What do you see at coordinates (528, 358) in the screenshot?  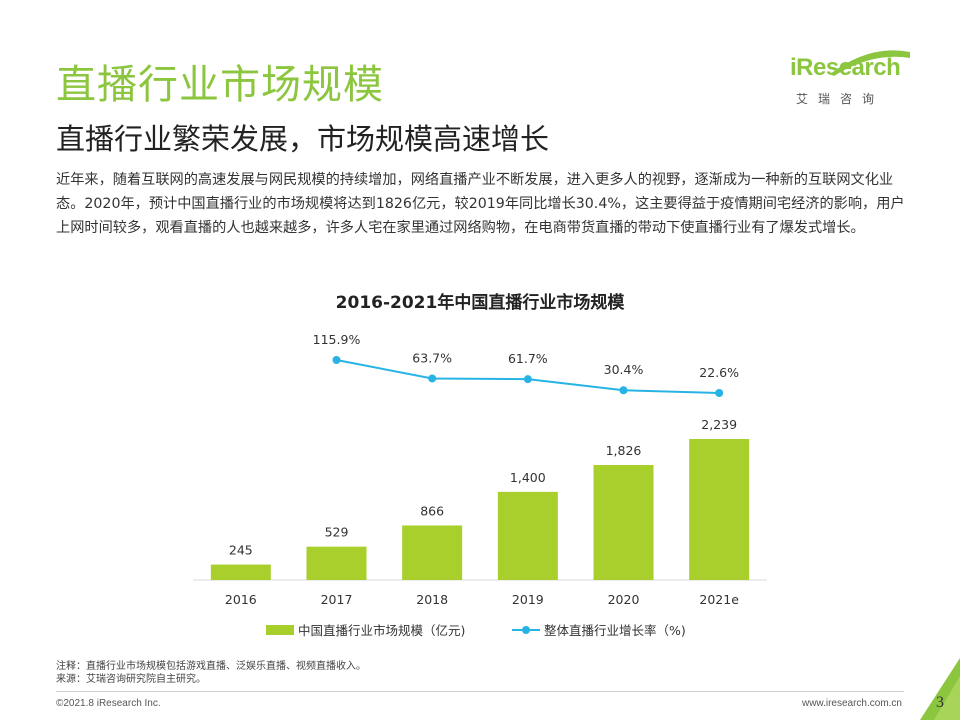 I see `growth-value-label: 61.7%` at bounding box center [528, 358].